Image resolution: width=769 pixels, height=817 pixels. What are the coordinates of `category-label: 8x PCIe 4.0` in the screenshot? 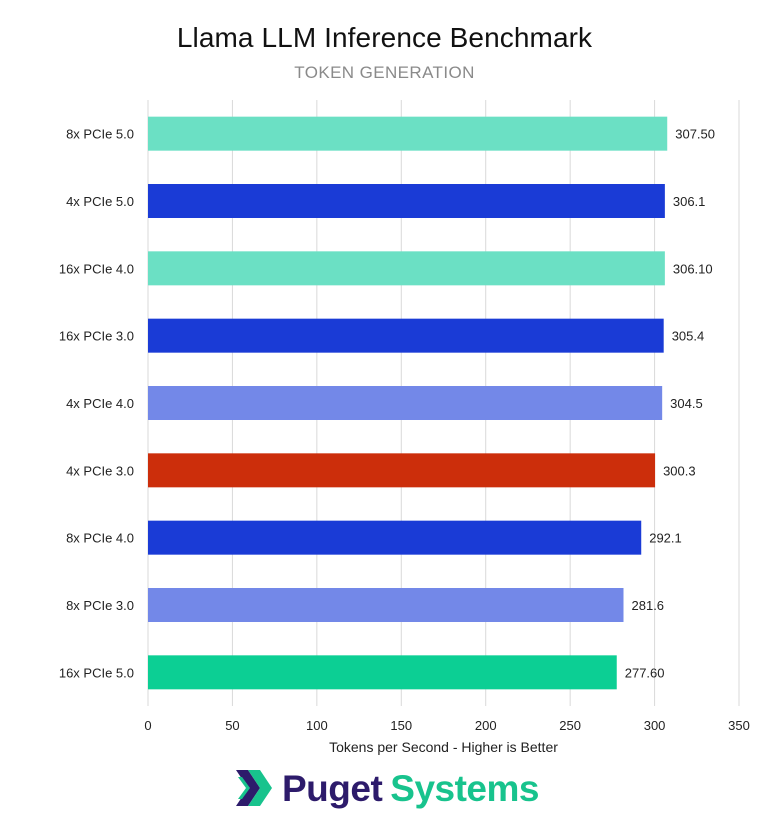 It's located at (100, 538).